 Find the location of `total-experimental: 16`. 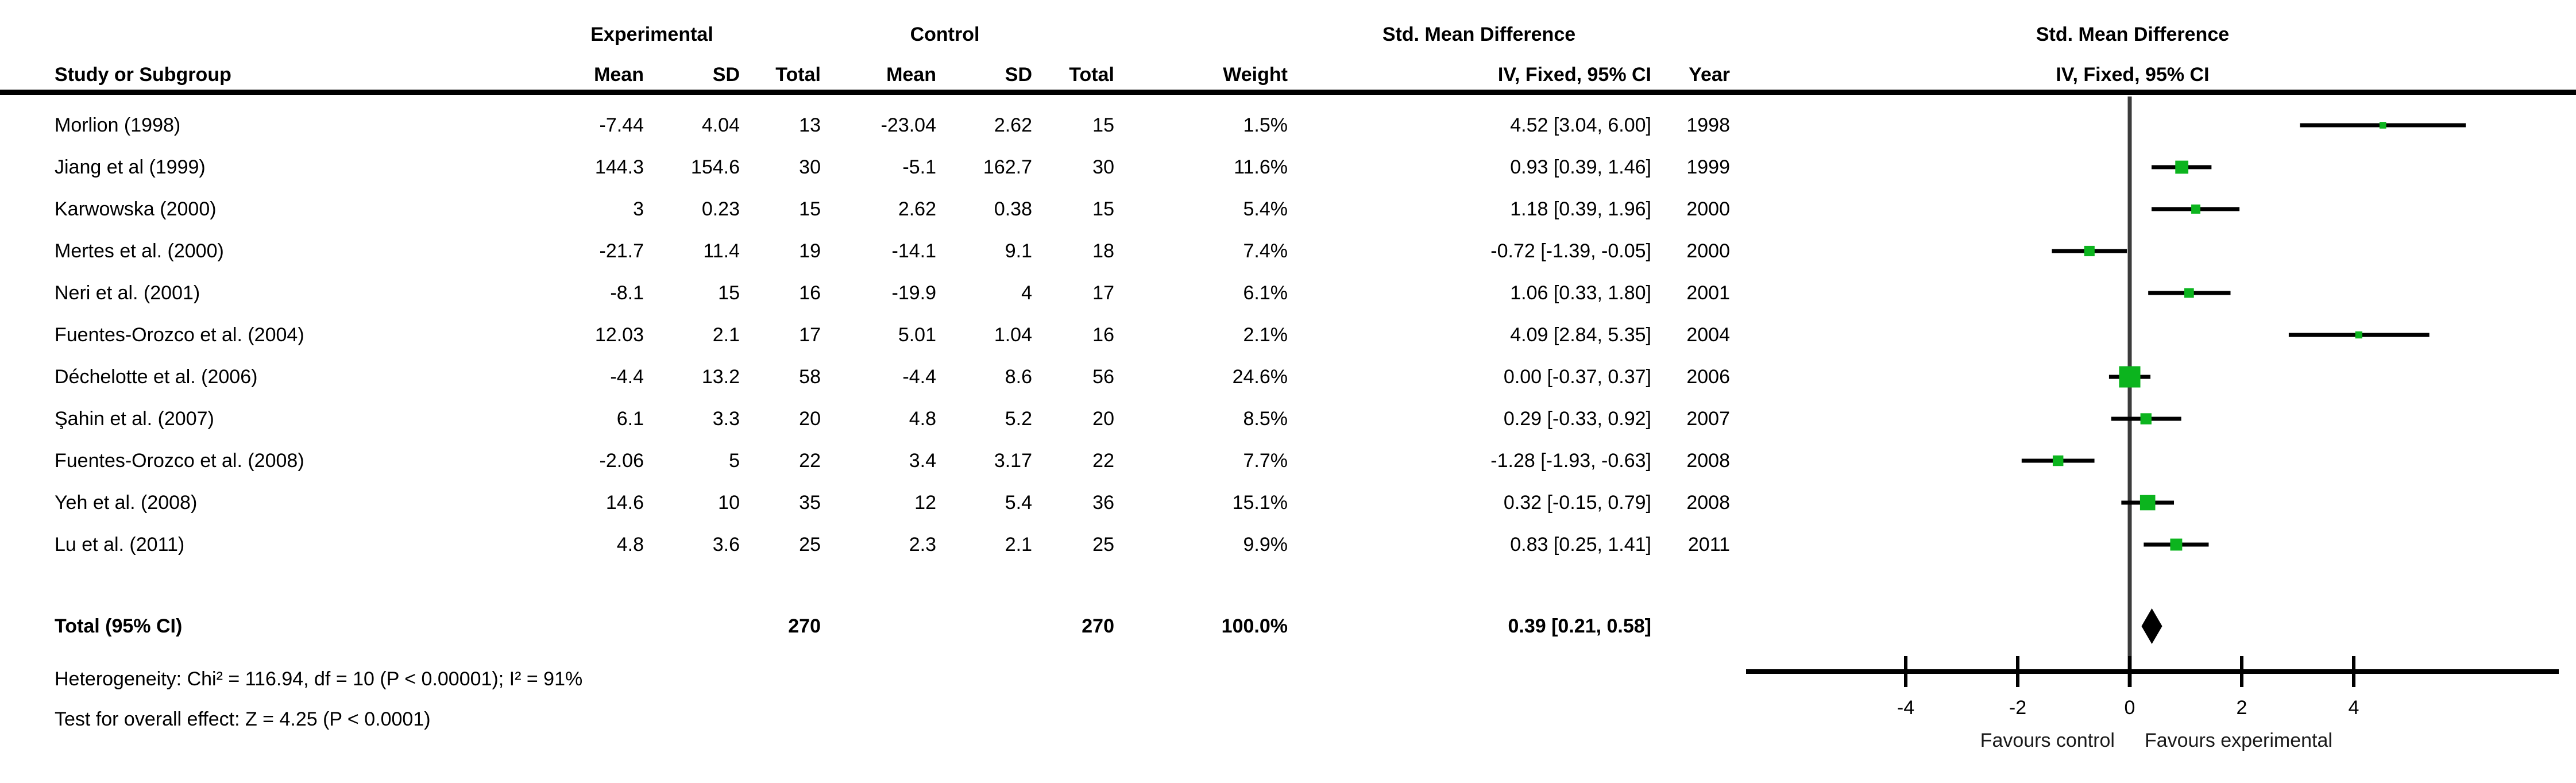

total-experimental: 16 is located at coordinates (810, 293).